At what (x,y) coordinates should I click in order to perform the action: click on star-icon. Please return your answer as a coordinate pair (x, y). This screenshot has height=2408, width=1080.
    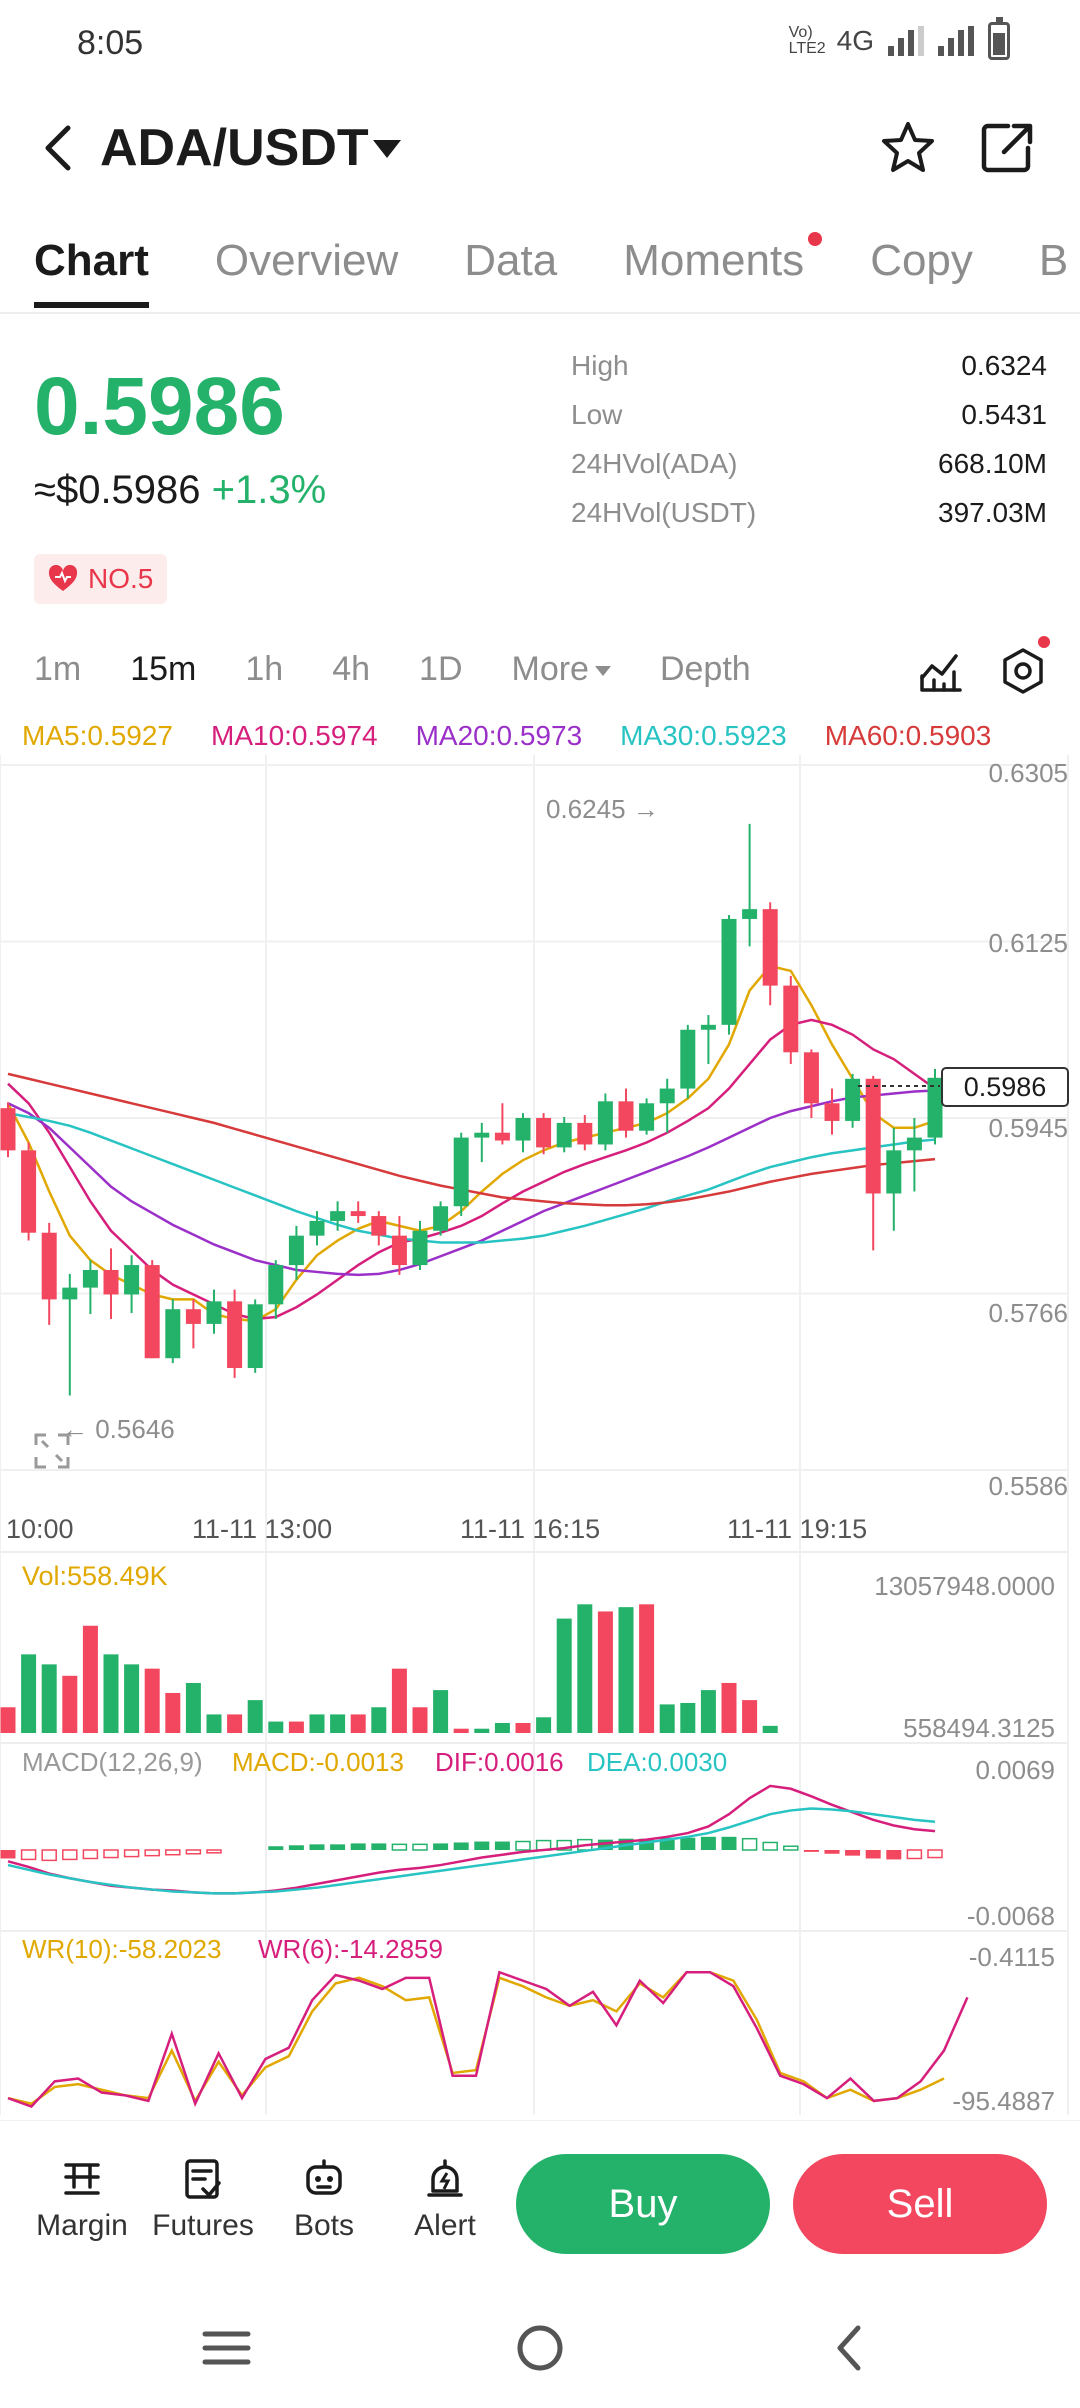
    Looking at the image, I should click on (908, 148).